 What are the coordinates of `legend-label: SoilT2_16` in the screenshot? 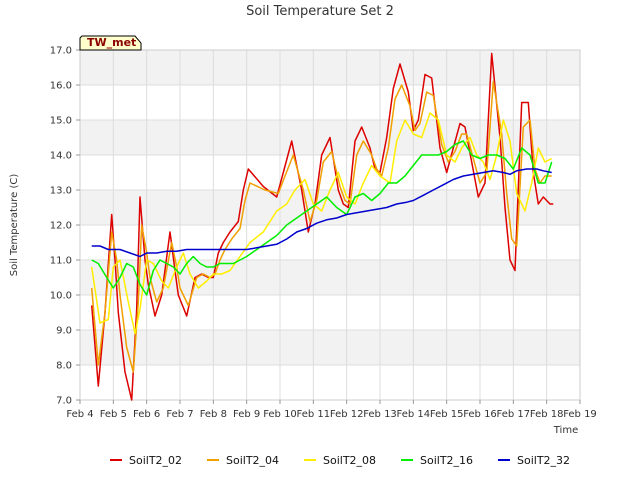 It's located at (446, 460).